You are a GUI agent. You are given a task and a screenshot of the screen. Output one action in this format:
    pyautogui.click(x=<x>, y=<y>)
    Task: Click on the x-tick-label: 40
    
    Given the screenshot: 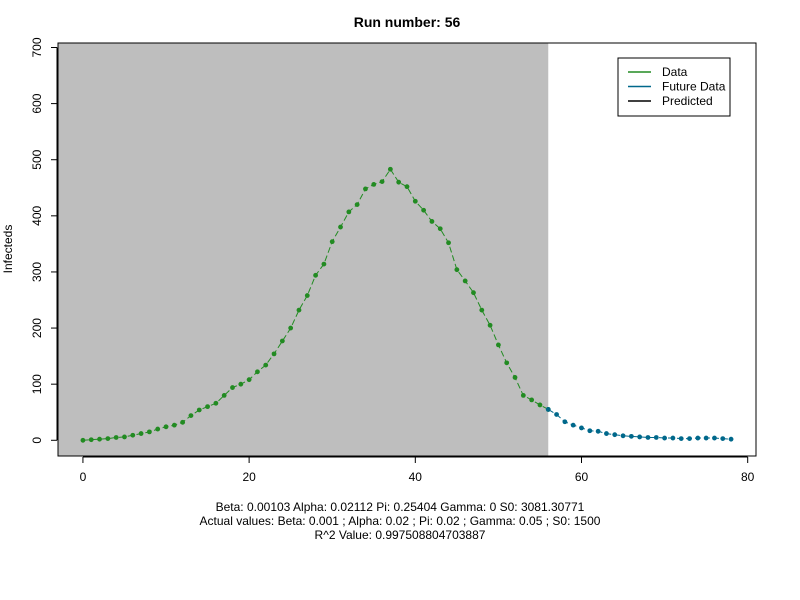 What is the action you would take?
    pyautogui.click(x=416, y=477)
    